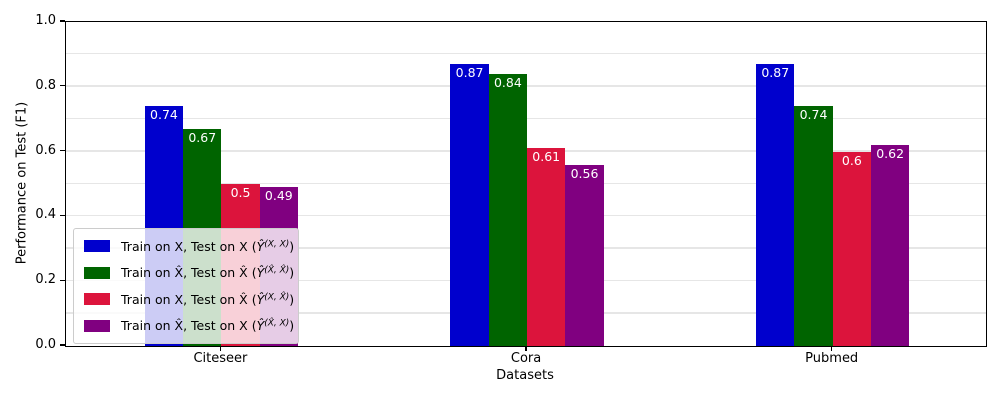 This screenshot has width=1000, height=400. I want to click on legend-item-label: Train on X, Test on X̂ (Ŷ(X, X̂)), so click(208, 299).